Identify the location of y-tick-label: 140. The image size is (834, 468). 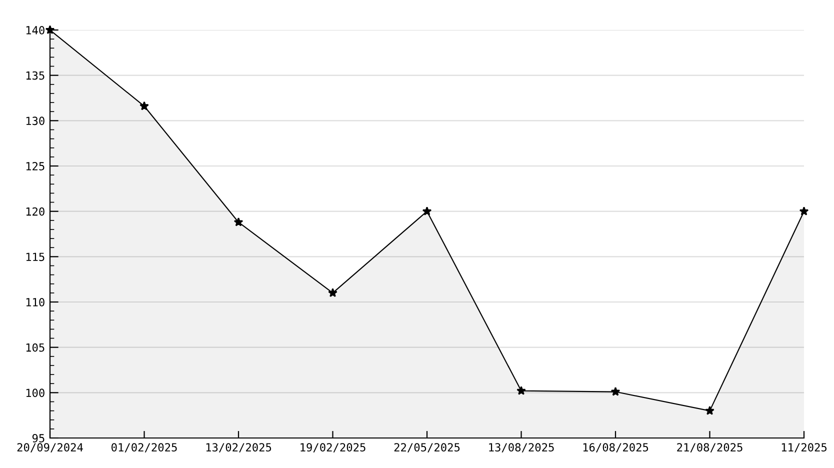
(35, 30).